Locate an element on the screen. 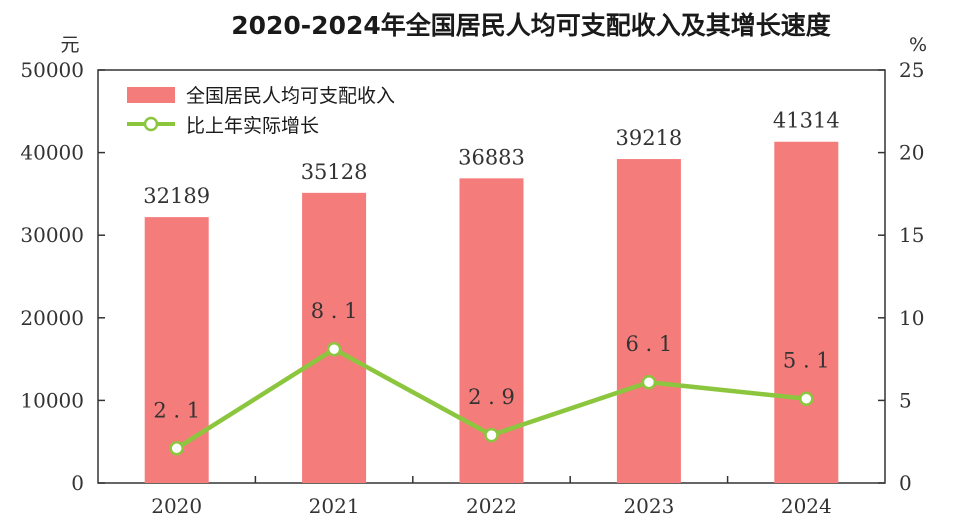  growth-point-2020 is located at coordinates (176, 448).